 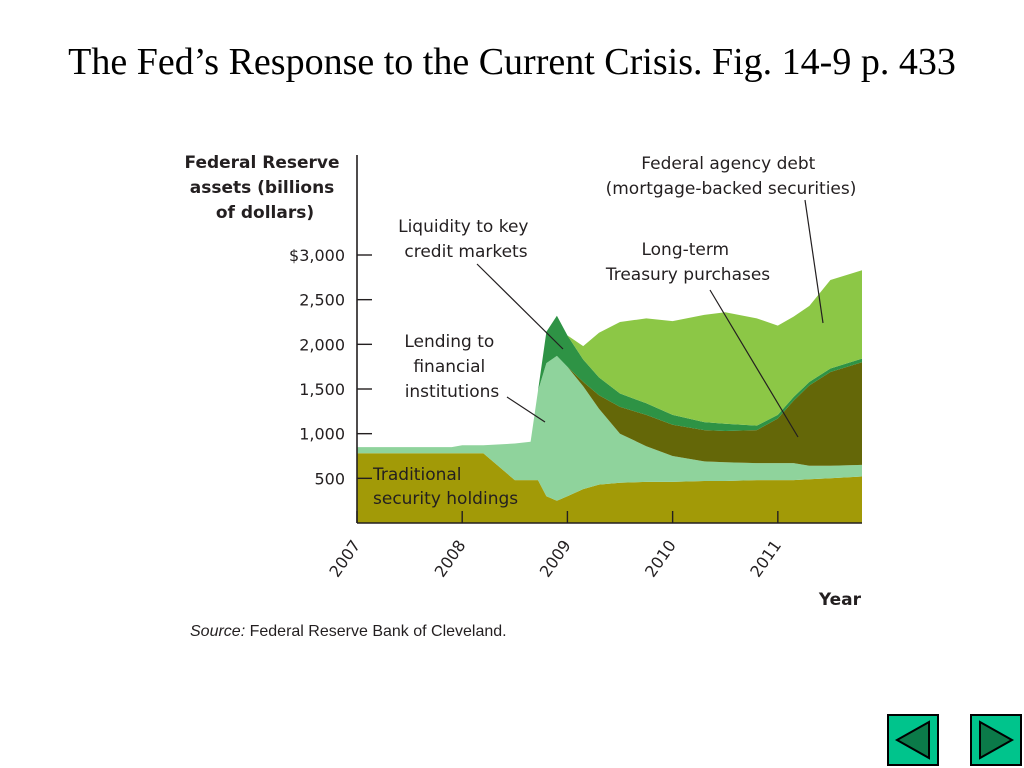 I want to click on x-axis-label: Year, so click(x=840, y=600).